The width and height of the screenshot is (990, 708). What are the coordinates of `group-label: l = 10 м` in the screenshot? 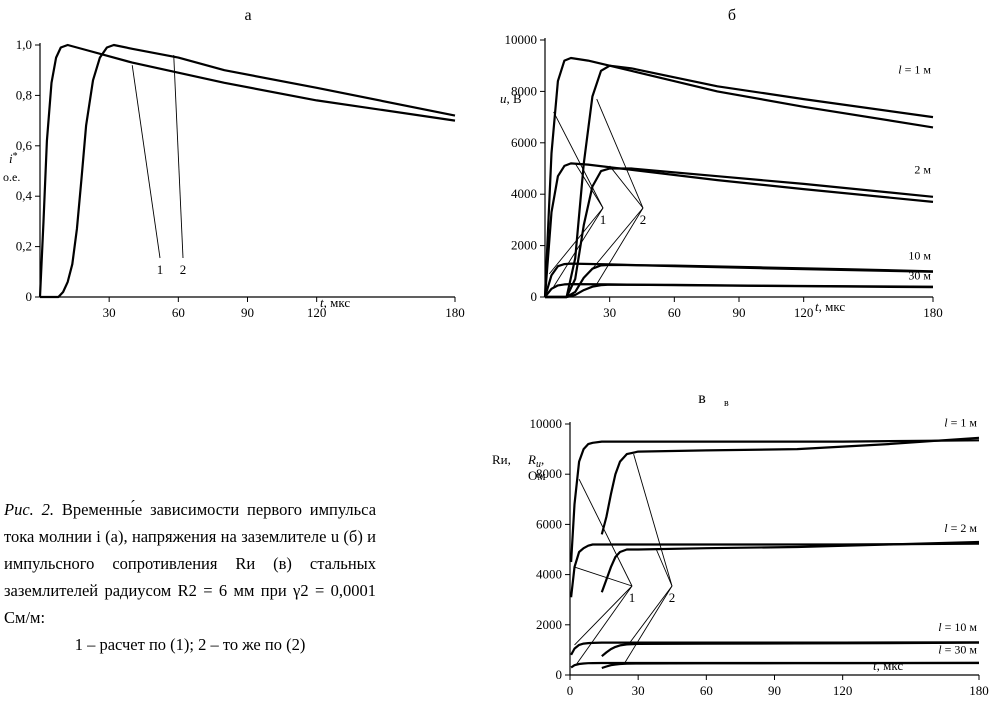 It's located at (957, 627).